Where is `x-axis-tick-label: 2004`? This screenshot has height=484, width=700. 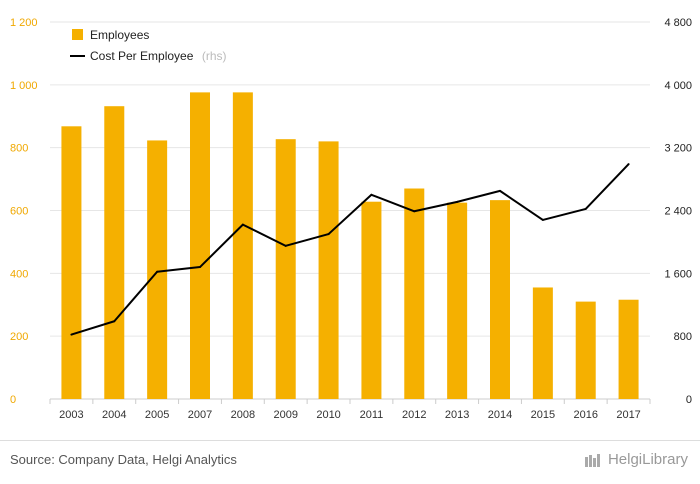
x-axis-tick-label: 2004 is located at coordinates (114, 415).